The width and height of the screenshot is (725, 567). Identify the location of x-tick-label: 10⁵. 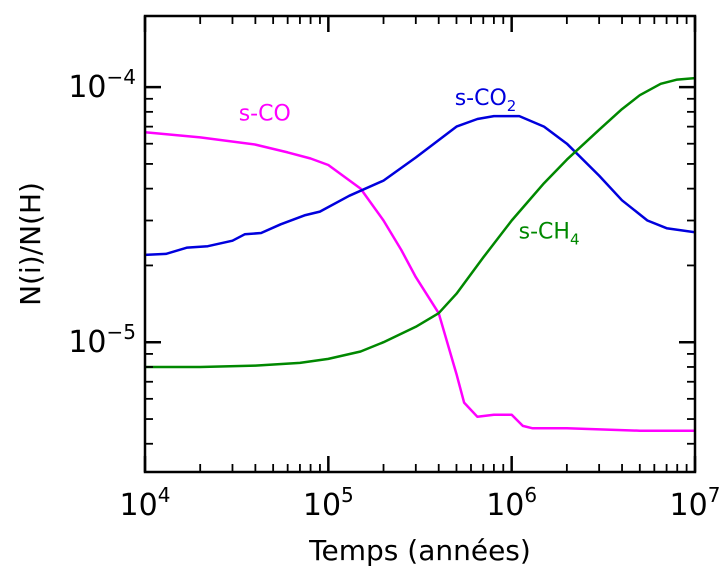
(328, 503).